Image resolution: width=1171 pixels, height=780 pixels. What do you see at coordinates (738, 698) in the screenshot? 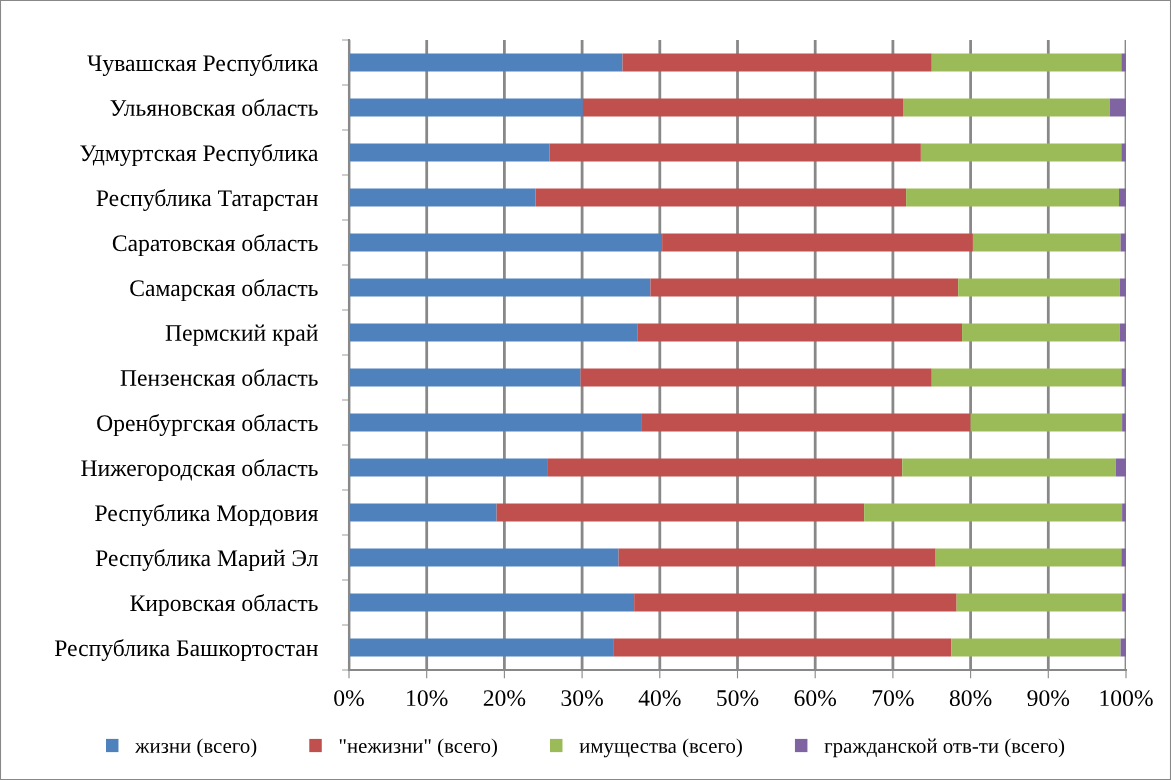
I see `x-tick-label: 50%` at bounding box center [738, 698].